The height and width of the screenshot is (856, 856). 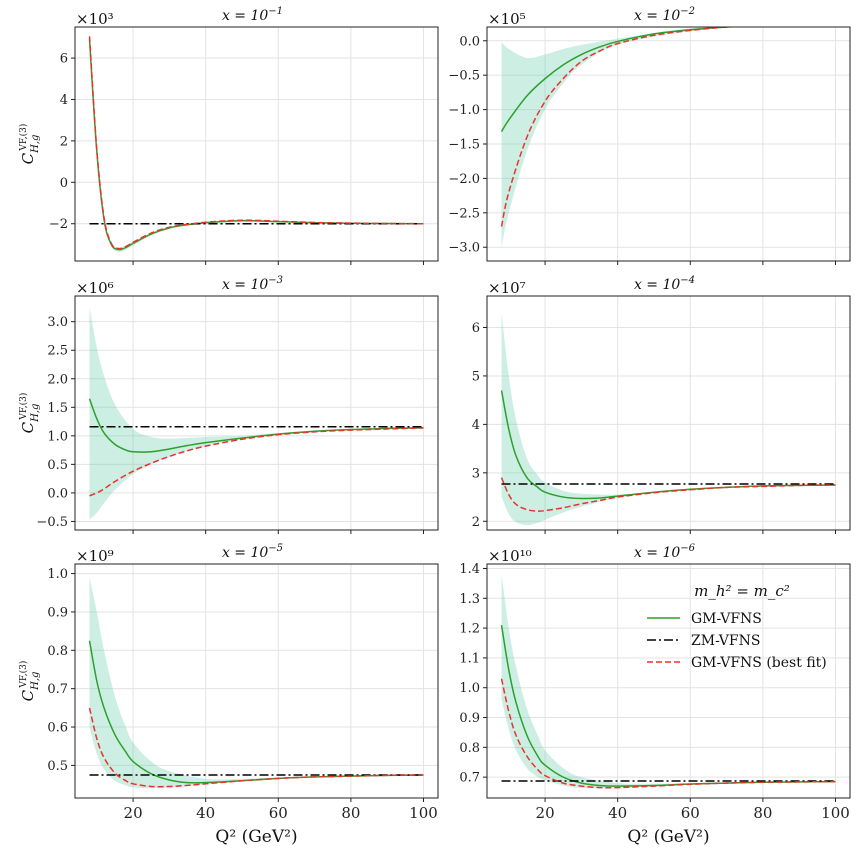 What do you see at coordinates (469, 569) in the screenshot?
I see `y-tick-label: 1.4` at bounding box center [469, 569].